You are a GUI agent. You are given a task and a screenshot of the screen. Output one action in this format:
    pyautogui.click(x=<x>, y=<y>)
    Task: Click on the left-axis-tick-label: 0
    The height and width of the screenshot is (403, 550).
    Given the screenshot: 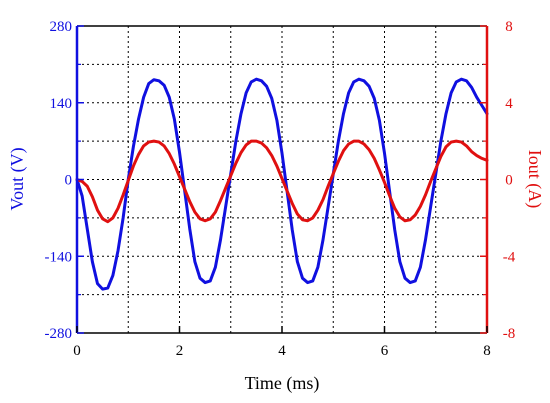 What is the action you would take?
    pyautogui.click(x=69, y=181)
    